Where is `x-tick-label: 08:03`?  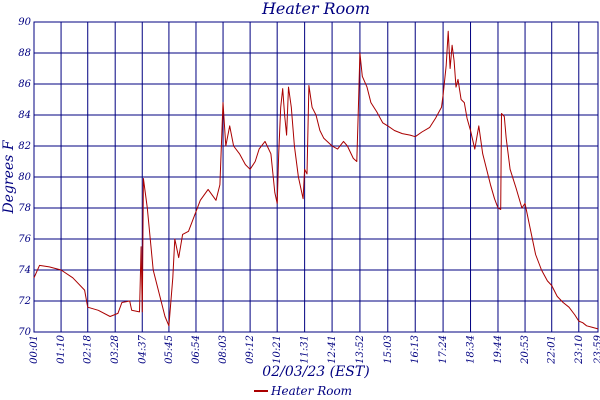 x-tick-label: 08:03 is located at coordinates (223, 349).